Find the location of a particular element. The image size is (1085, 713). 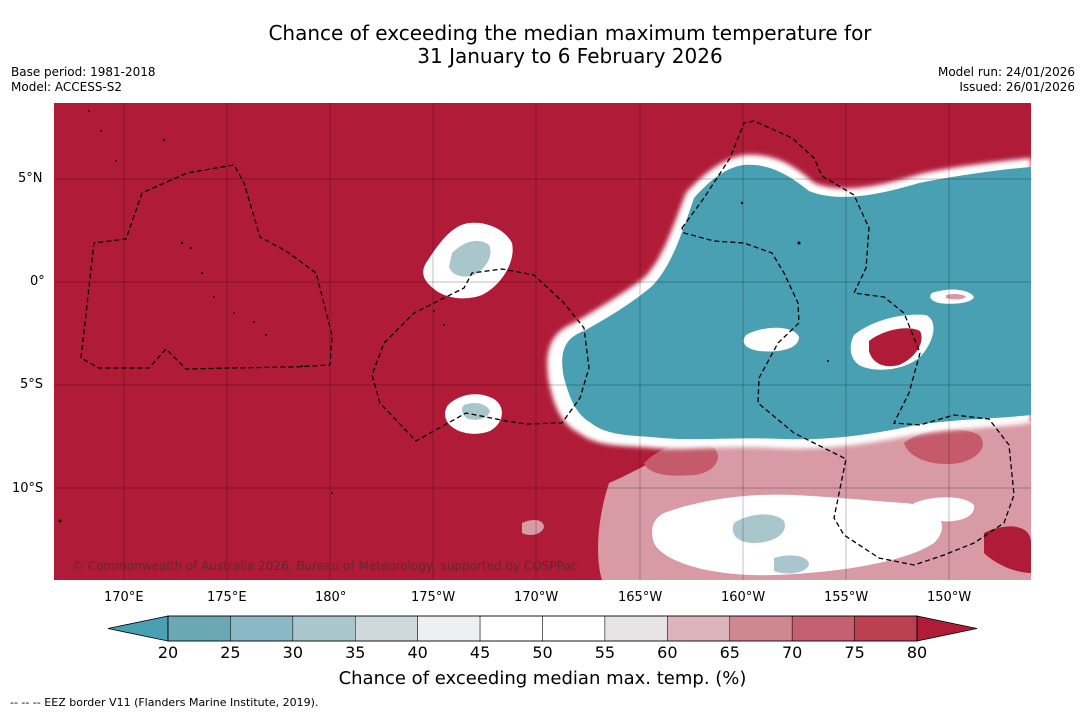

colorbar-outline is located at coordinates (542, 628).